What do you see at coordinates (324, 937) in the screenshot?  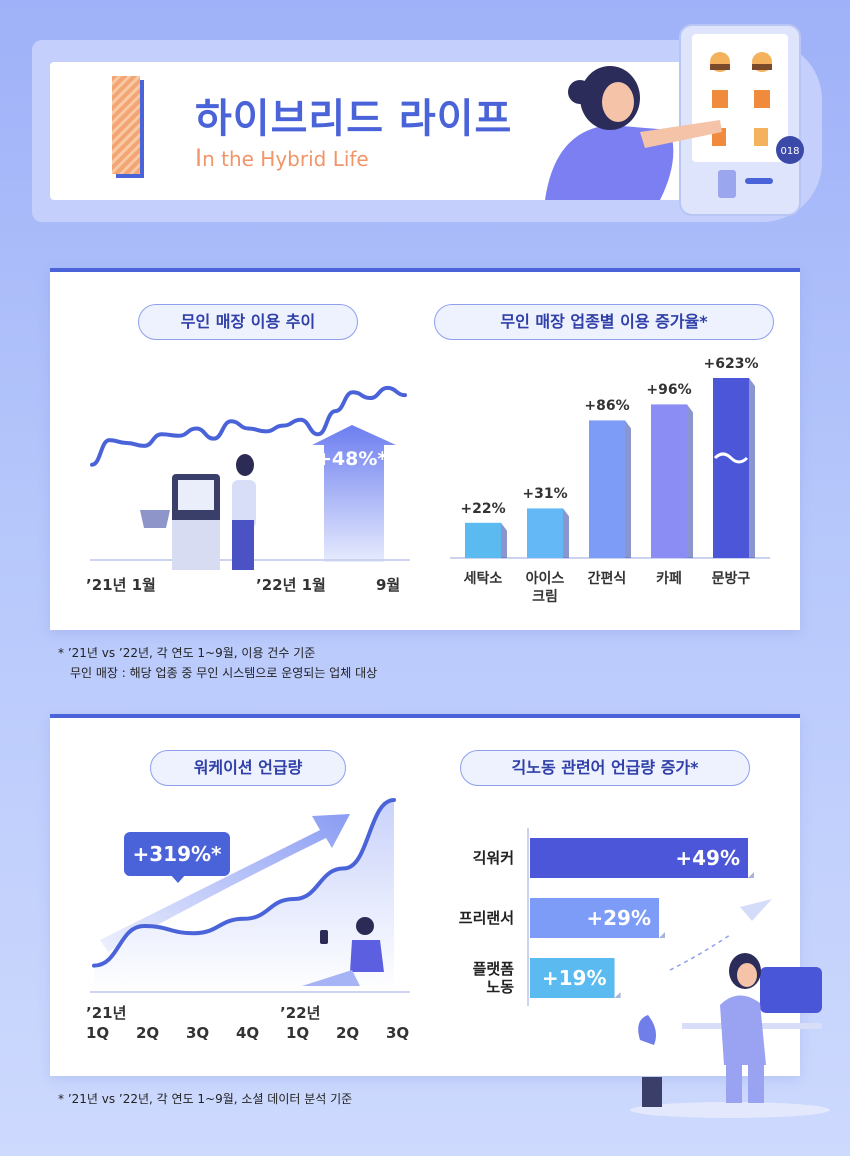 I see `phone-icon` at bounding box center [324, 937].